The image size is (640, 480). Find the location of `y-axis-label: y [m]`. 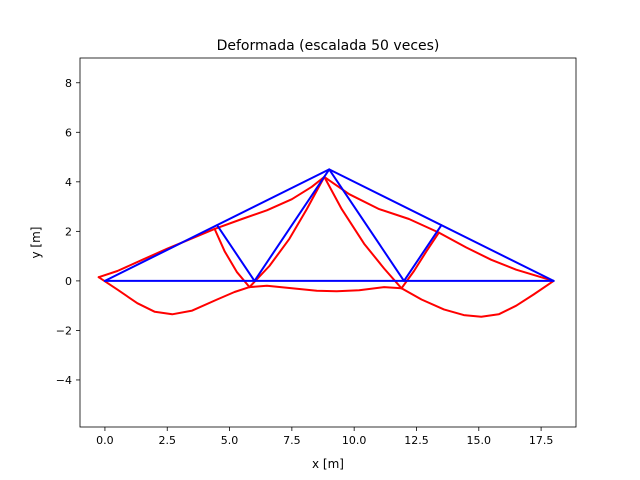

y-axis-label: y [m] is located at coordinates (36, 243).